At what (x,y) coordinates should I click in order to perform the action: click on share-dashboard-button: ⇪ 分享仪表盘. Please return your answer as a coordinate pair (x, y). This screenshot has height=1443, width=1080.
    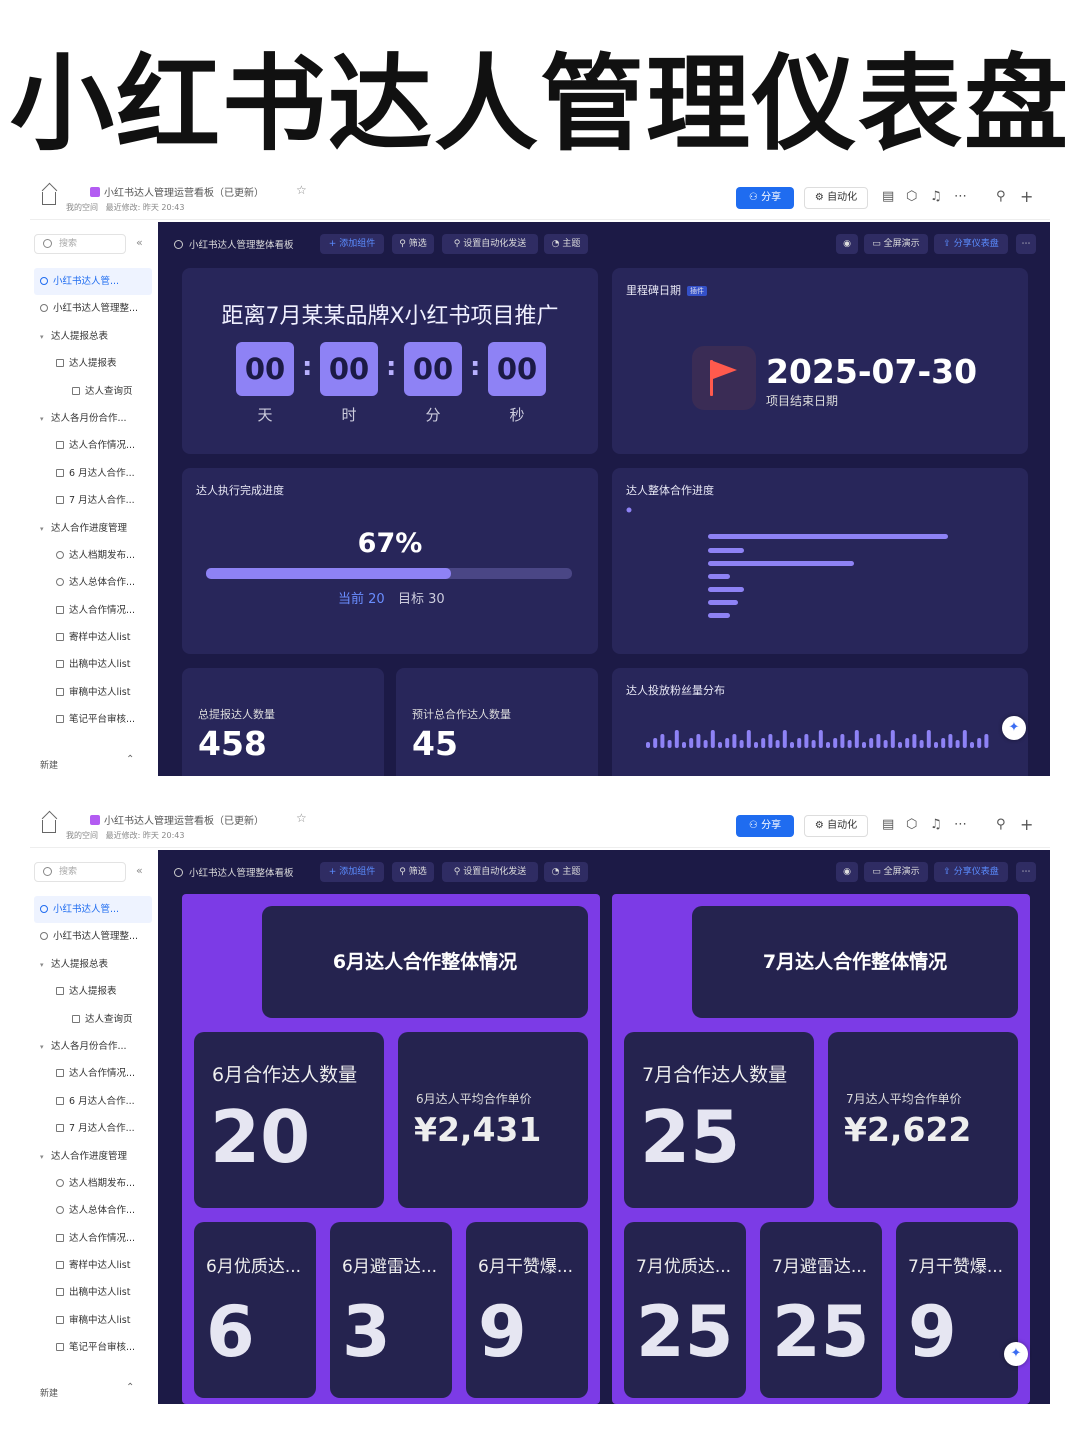
    Looking at the image, I should click on (971, 872).